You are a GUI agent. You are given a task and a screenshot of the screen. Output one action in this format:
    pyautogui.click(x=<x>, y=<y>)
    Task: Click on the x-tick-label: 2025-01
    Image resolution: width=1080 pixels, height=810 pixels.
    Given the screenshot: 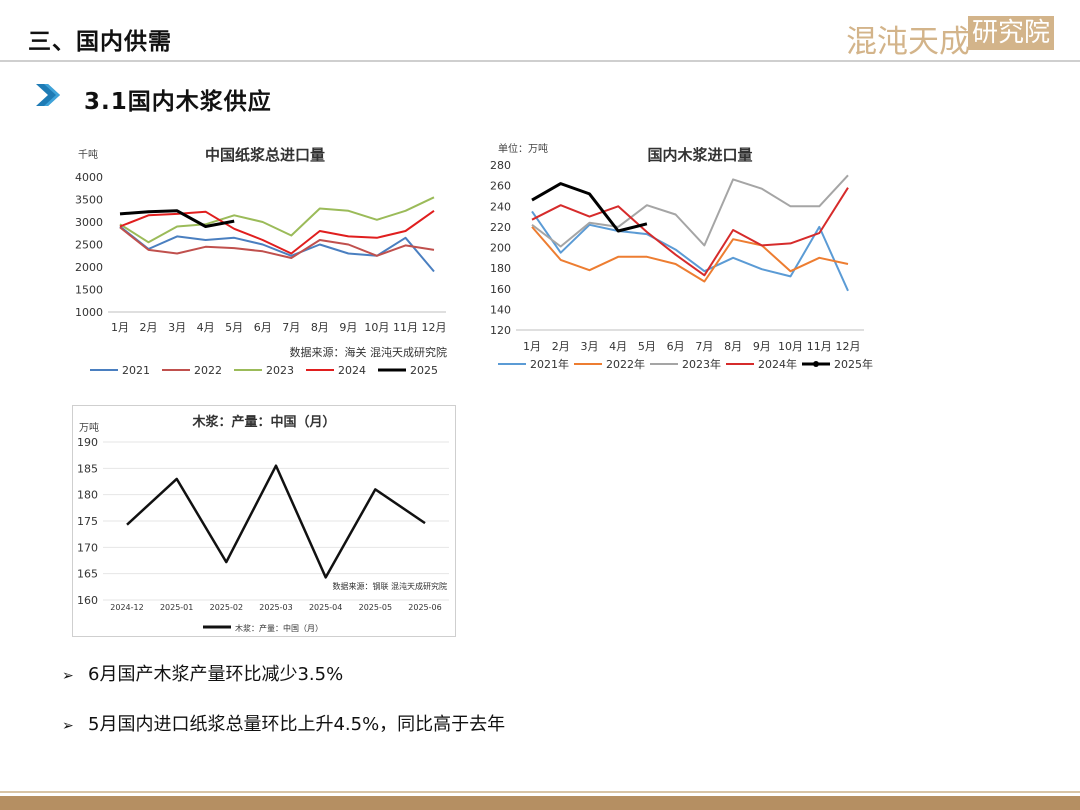 What is the action you would take?
    pyautogui.click(x=176, y=607)
    